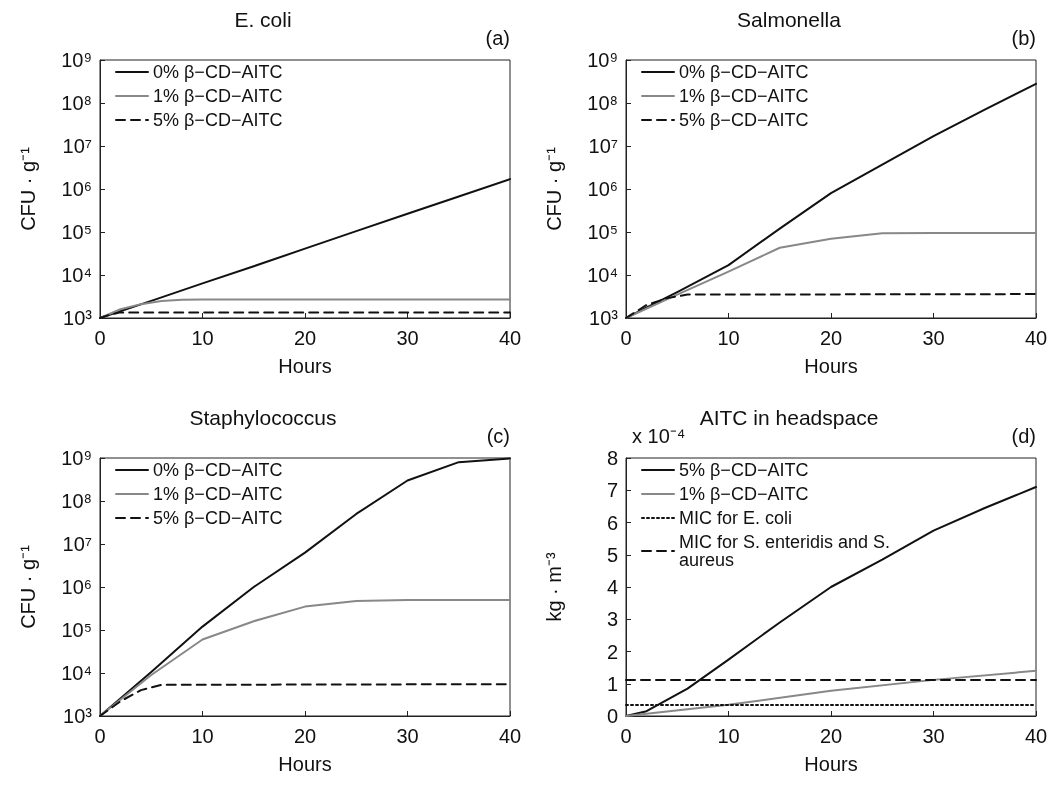 The image size is (1053, 796). Describe the element at coordinates (612, 587) in the screenshot. I see `y-tick-label: 4` at that location.